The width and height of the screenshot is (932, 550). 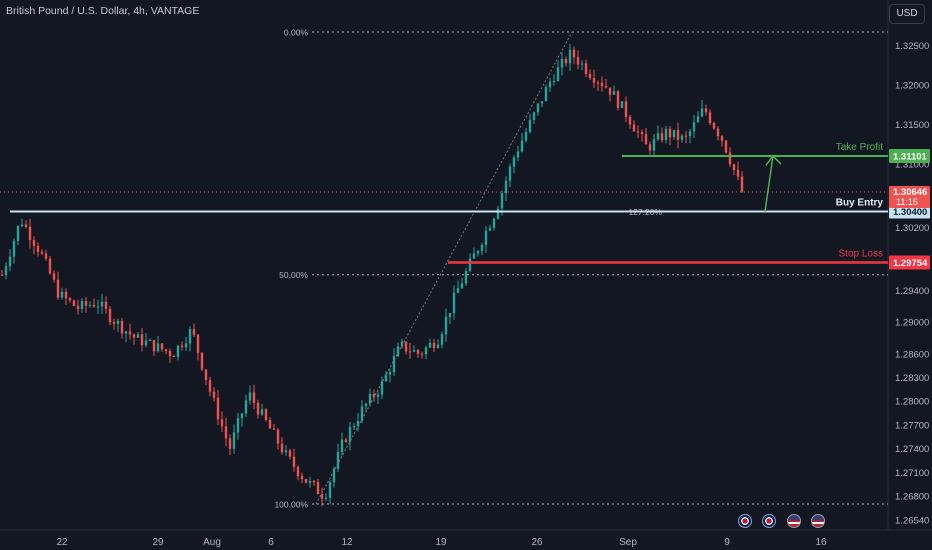 I want to click on fib-level-label: 100.00%, so click(x=291, y=505).